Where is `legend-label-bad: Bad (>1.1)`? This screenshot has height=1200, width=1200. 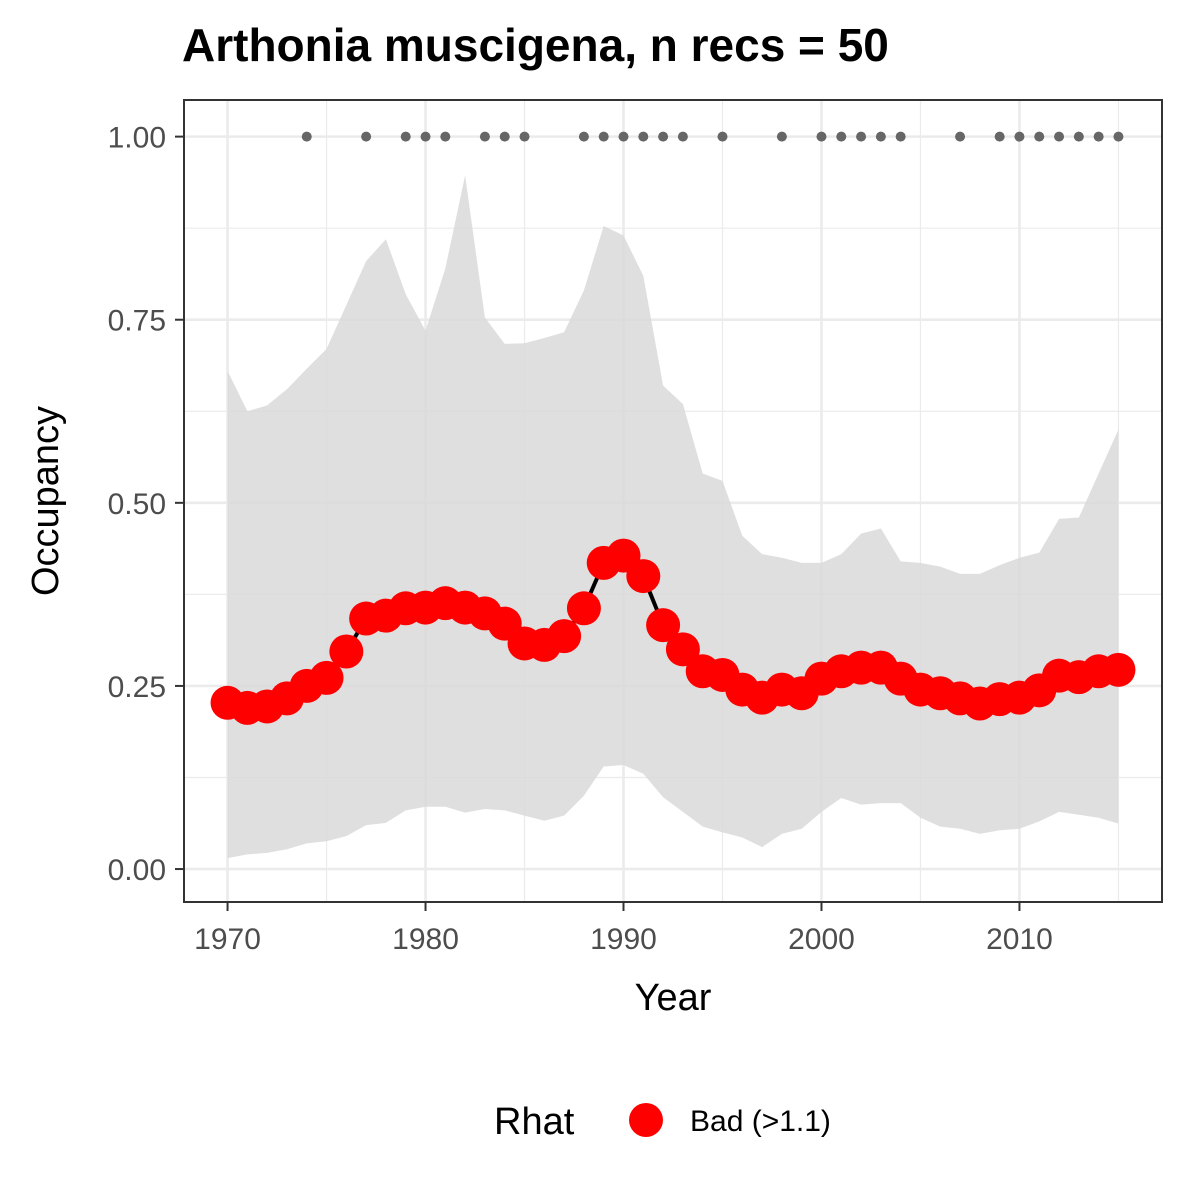
legend-label-bad: Bad (>1.1) is located at coordinates (760, 1121).